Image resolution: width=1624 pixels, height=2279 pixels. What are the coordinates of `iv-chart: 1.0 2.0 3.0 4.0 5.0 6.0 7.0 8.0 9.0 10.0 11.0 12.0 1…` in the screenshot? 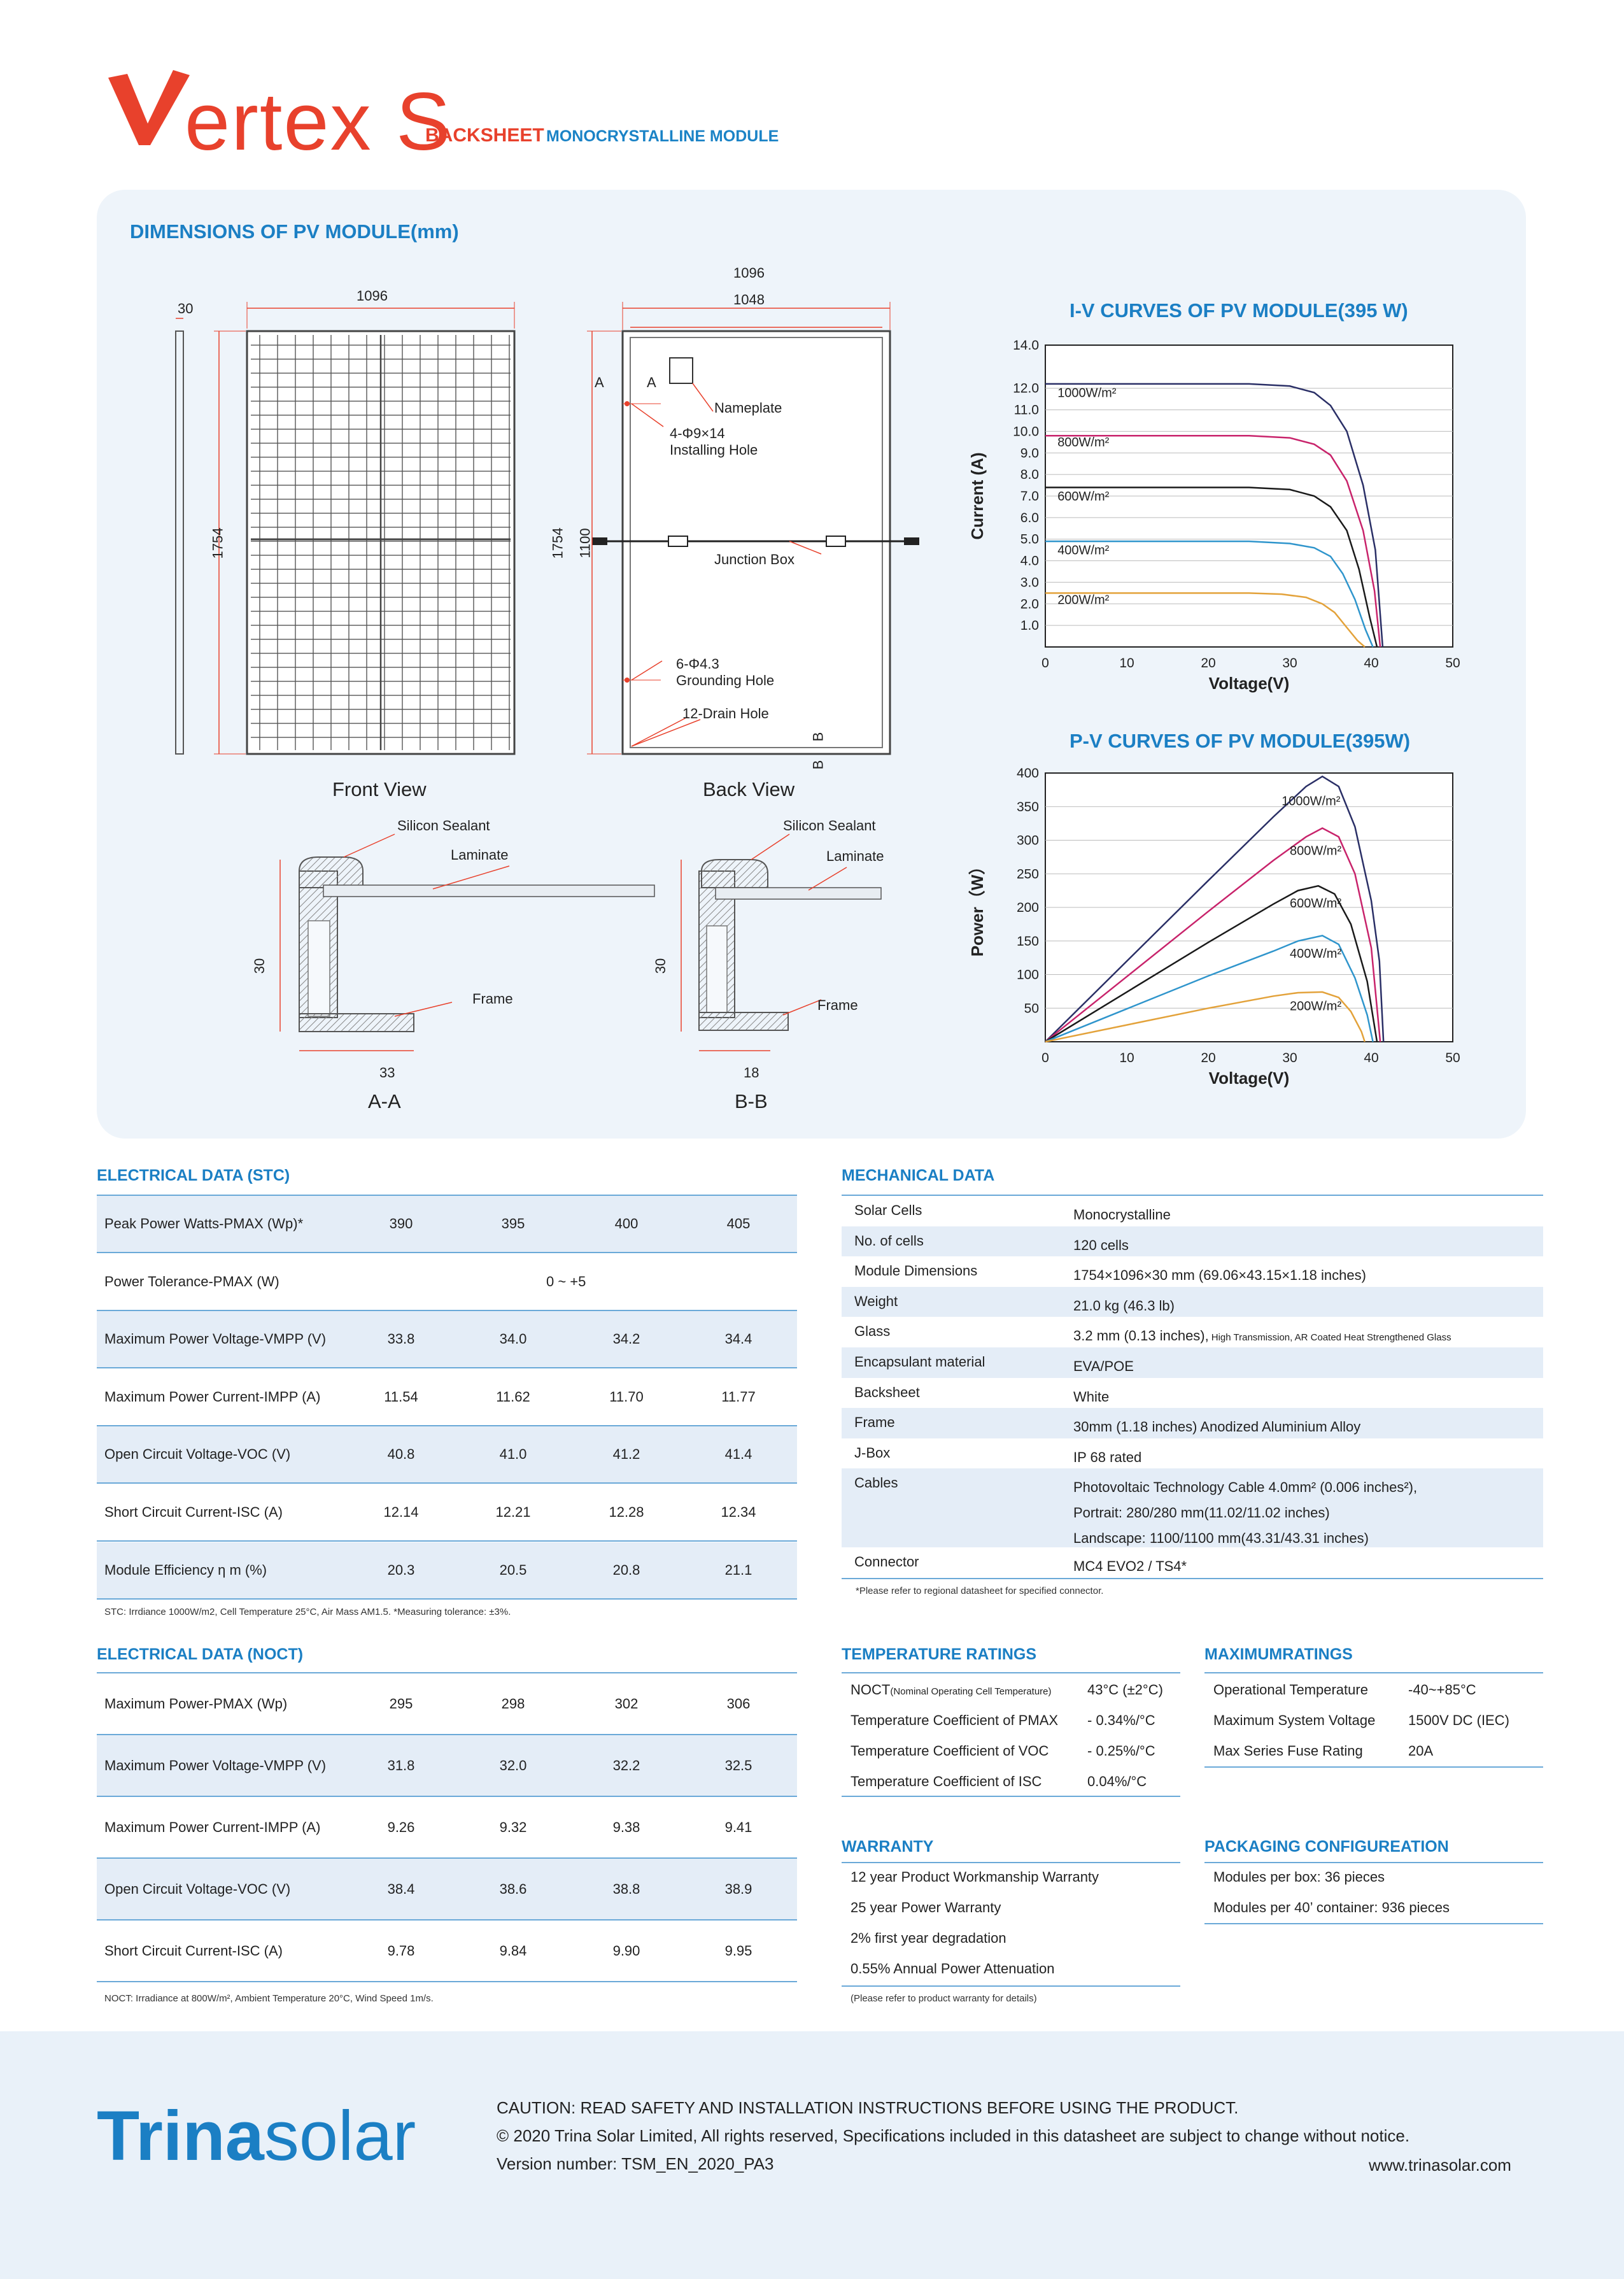 It's located at (1214, 515).